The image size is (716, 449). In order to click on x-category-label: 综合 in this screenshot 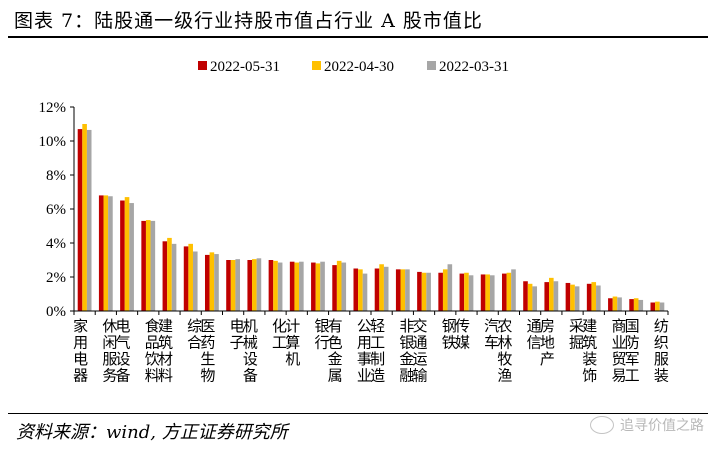, I will do `click(194, 335)`.